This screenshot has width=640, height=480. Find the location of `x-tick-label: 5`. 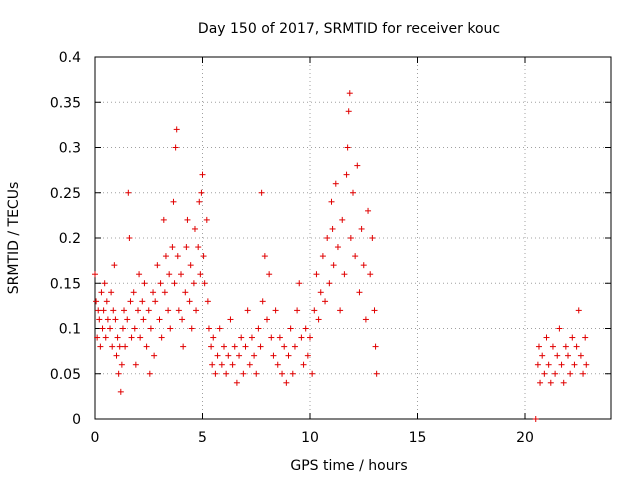

x-tick-label: 5 is located at coordinates (202, 438).